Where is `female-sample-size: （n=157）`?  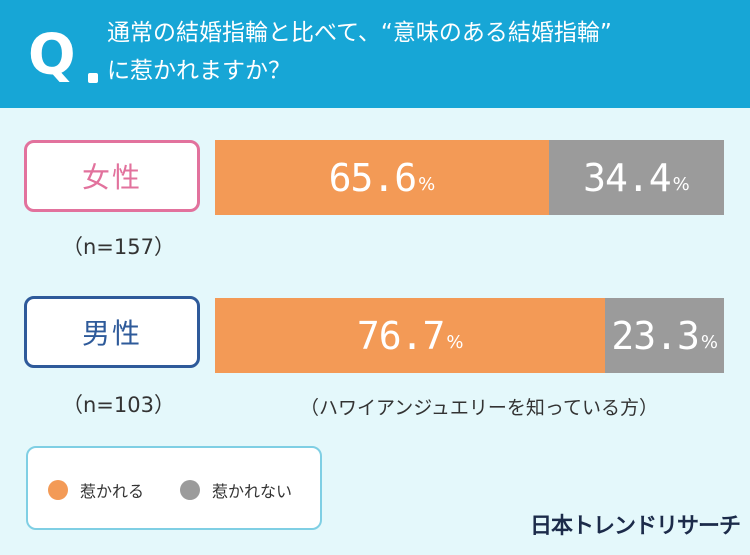 female-sample-size: （n=157） is located at coordinates (118, 247).